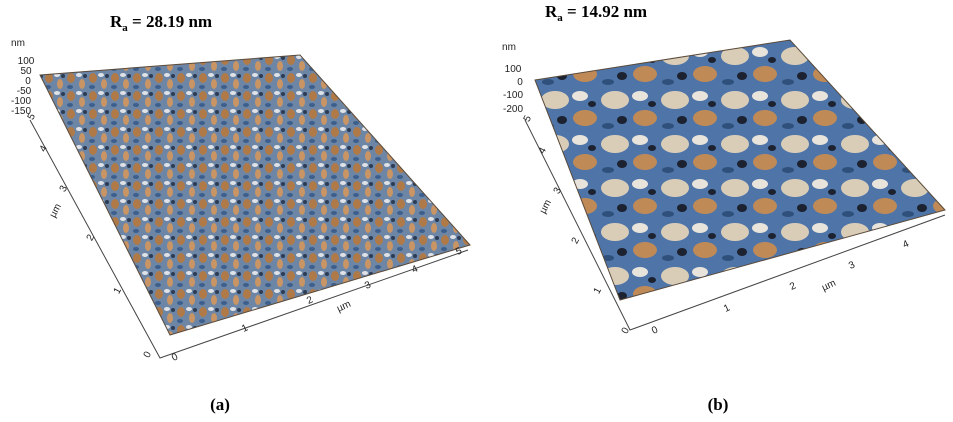 The image size is (953, 422). What do you see at coordinates (21, 111) in the screenshot?
I see `z-tick-label: -150` at bounding box center [21, 111].